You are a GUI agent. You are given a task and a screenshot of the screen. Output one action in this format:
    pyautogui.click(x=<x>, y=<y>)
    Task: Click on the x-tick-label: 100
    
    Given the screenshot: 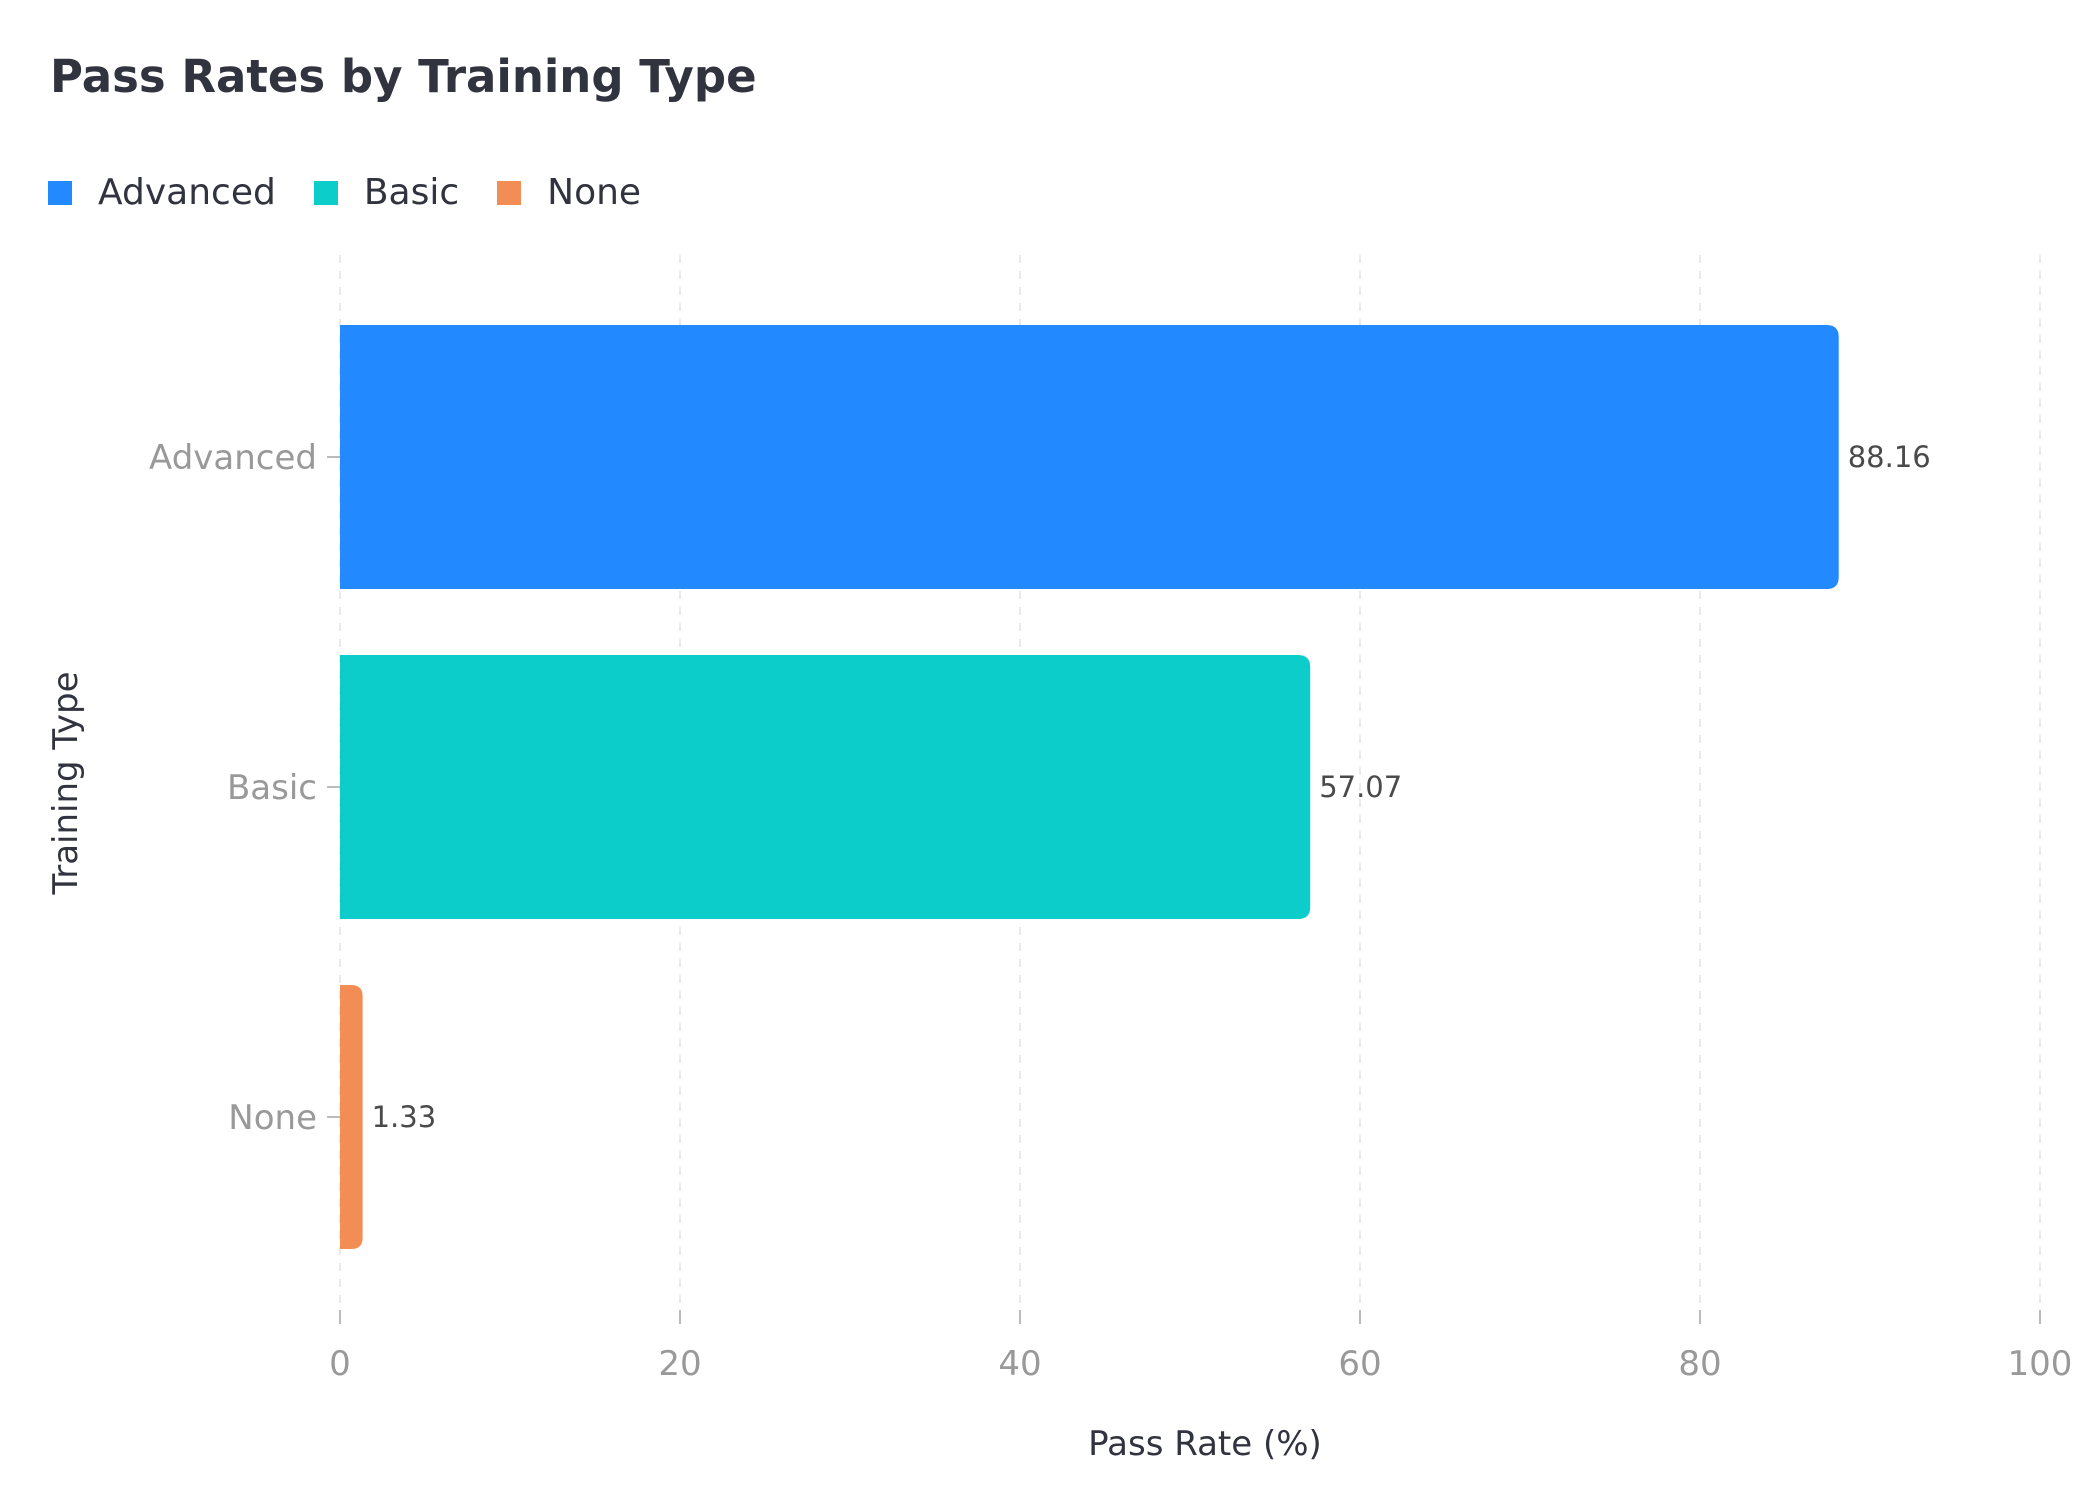 What is the action you would take?
    pyautogui.click(x=2040, y=1364)
    